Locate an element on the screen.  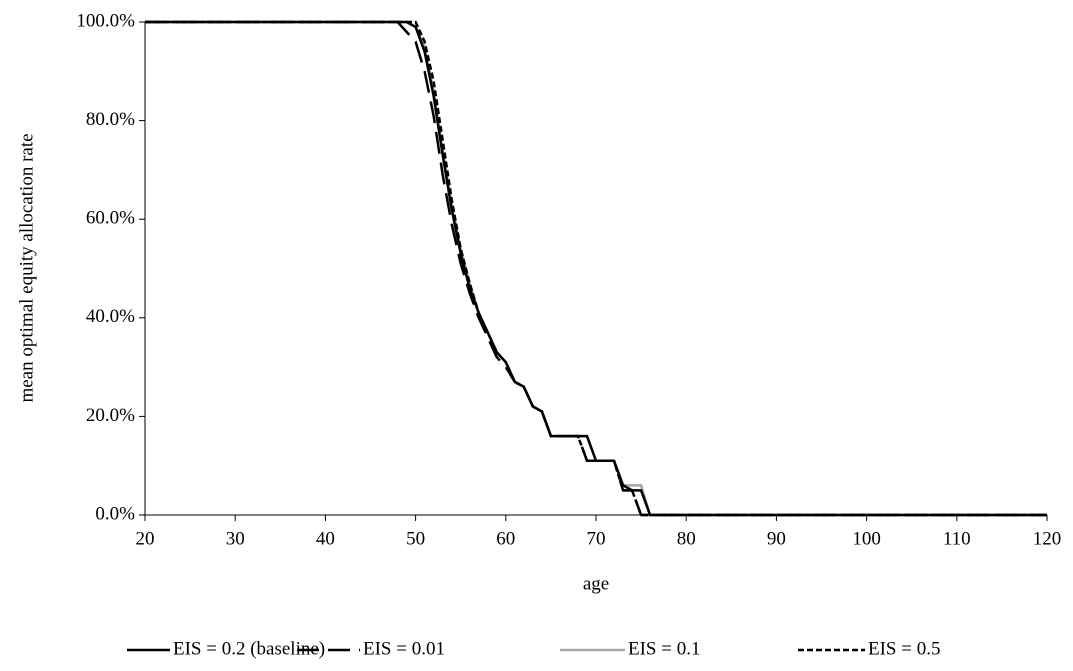
x-tick-label: 120 is located at coordinates (1047, 538).